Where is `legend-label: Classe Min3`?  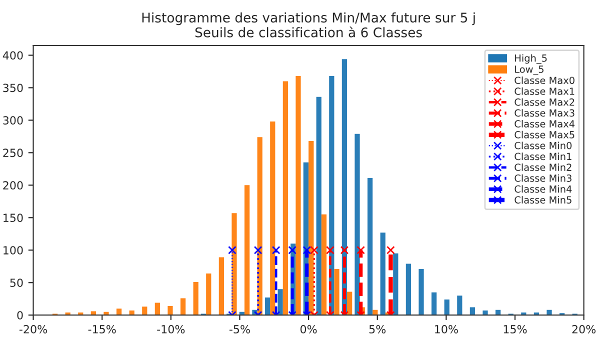
legend-label: Classe Min3 is located at coordinates (543, 178).